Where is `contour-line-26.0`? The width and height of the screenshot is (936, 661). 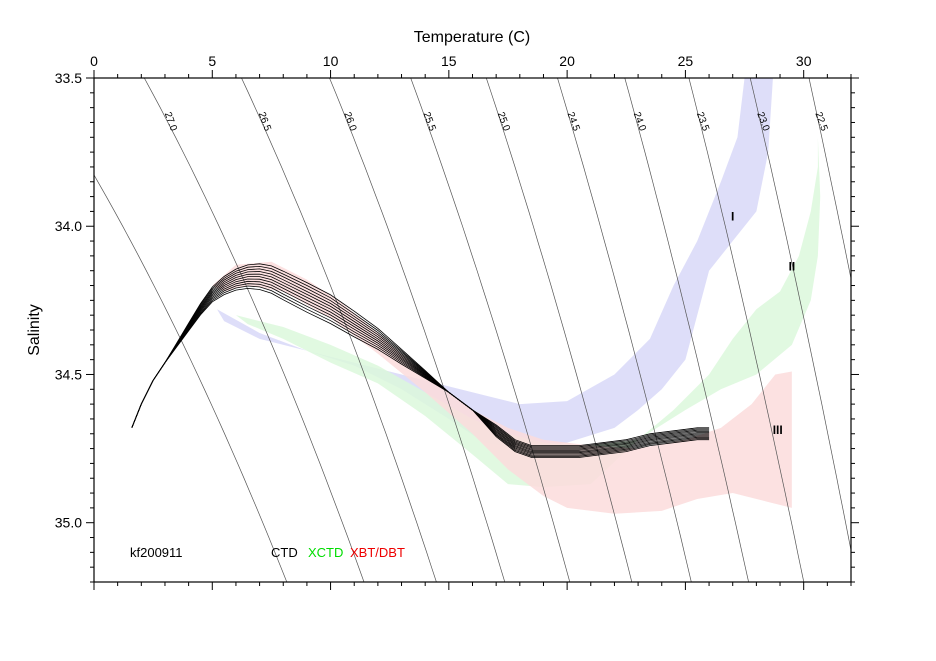 contour-line-26.0 is located at coordinates (417, 330).